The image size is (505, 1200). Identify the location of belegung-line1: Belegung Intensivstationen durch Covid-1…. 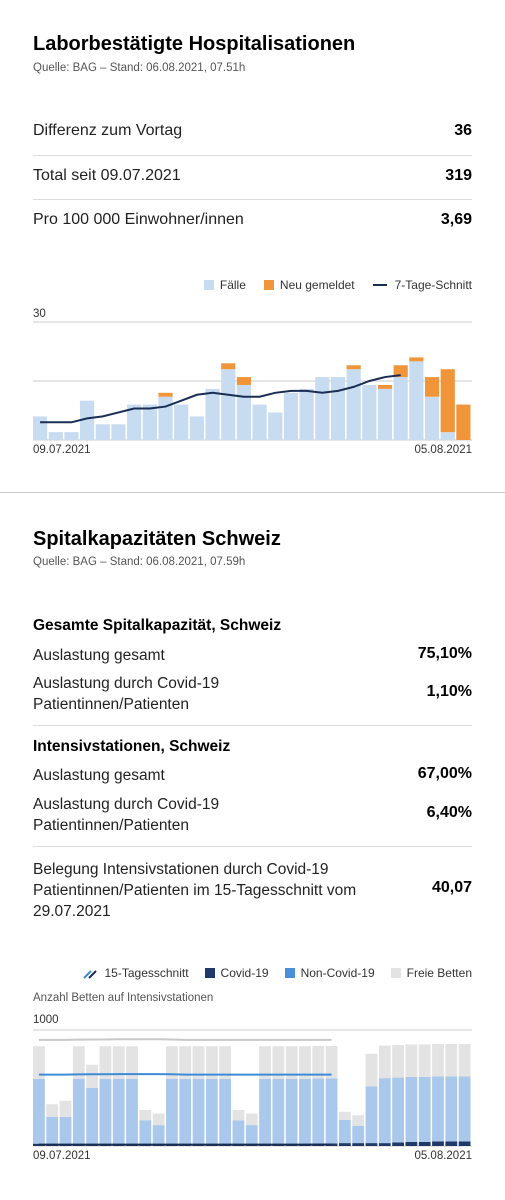
(181, 869).